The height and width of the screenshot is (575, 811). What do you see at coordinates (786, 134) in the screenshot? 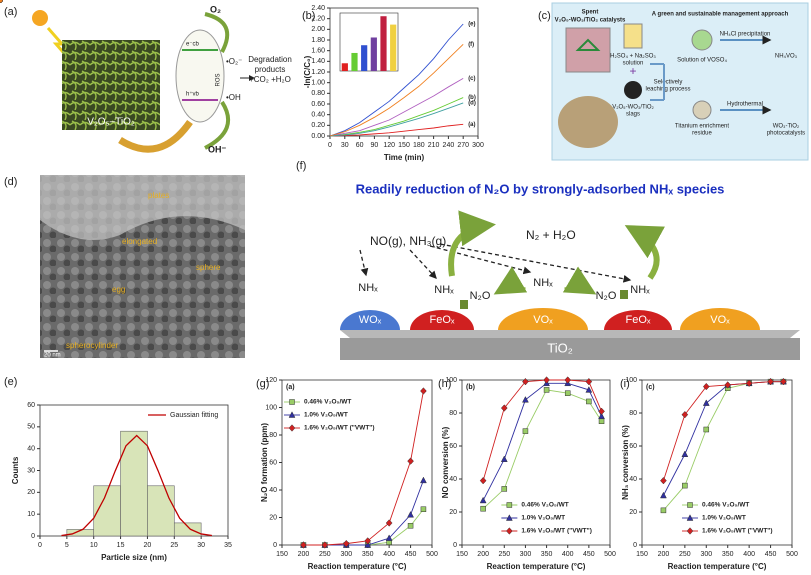
I see `product-label: photocatalysts` at bounding box center [786, 134].